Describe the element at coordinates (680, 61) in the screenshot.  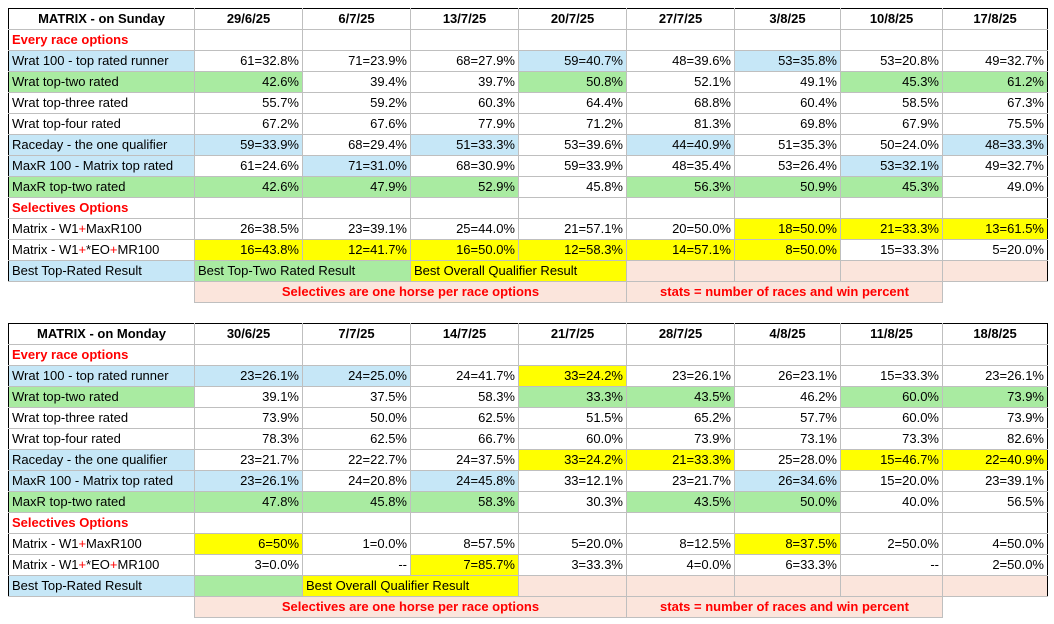
I see `cell: 48=39.6%` at that location.